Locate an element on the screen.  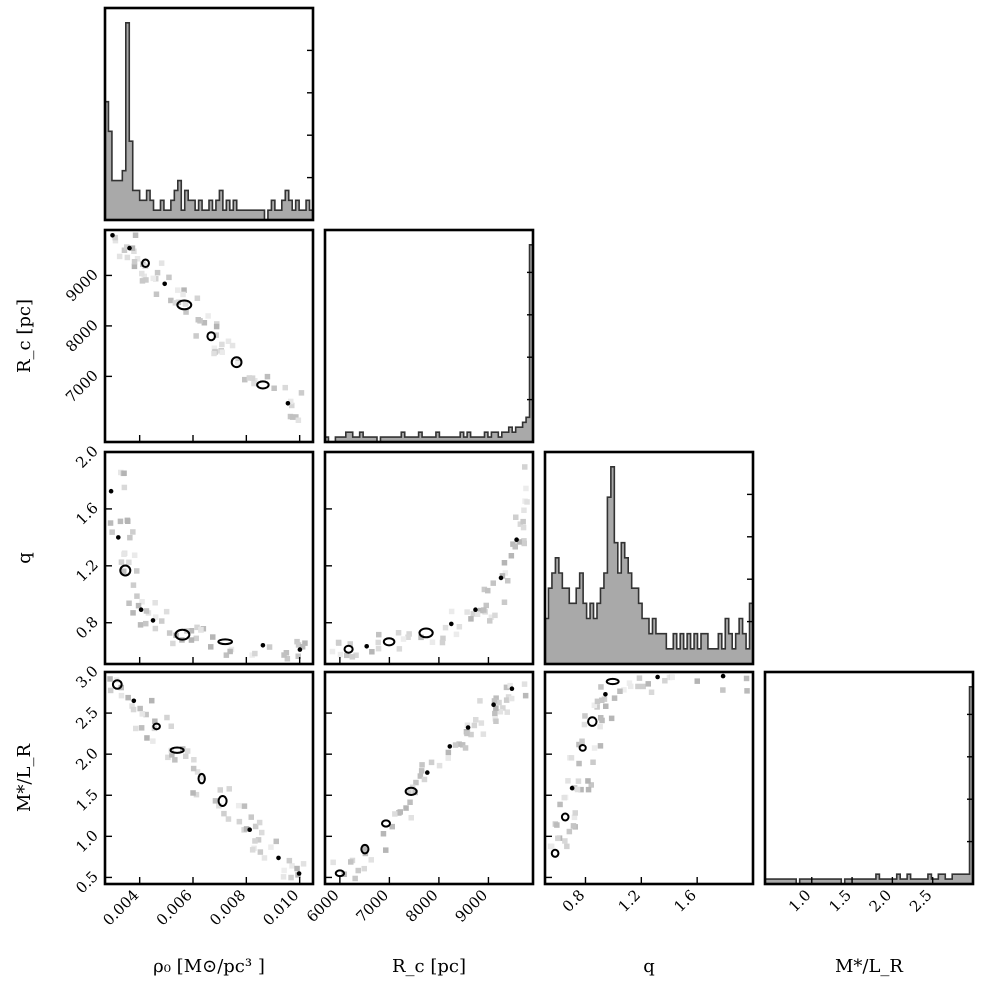
x-tick-label-Rc: 9000 is located at coordinates (472, 906).